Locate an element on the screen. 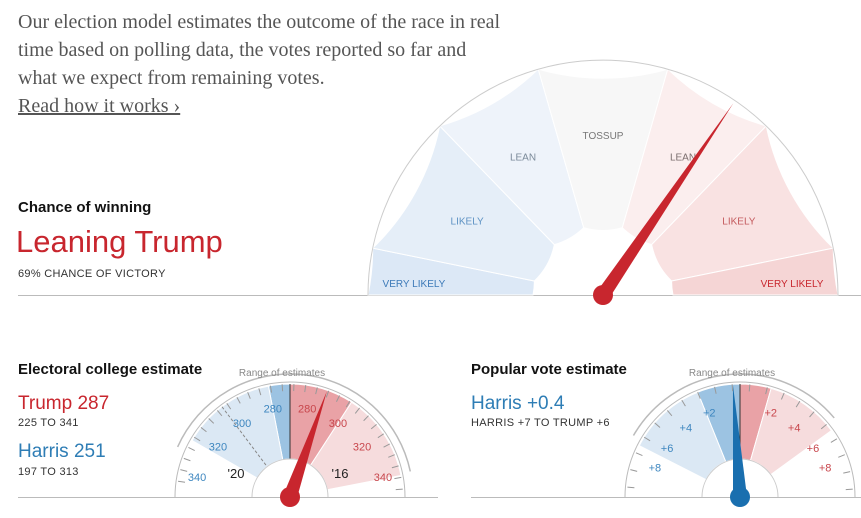 This screenshot has width=861, height=518. chance-result: Leaning Trump is located at coordinates (119, 241).